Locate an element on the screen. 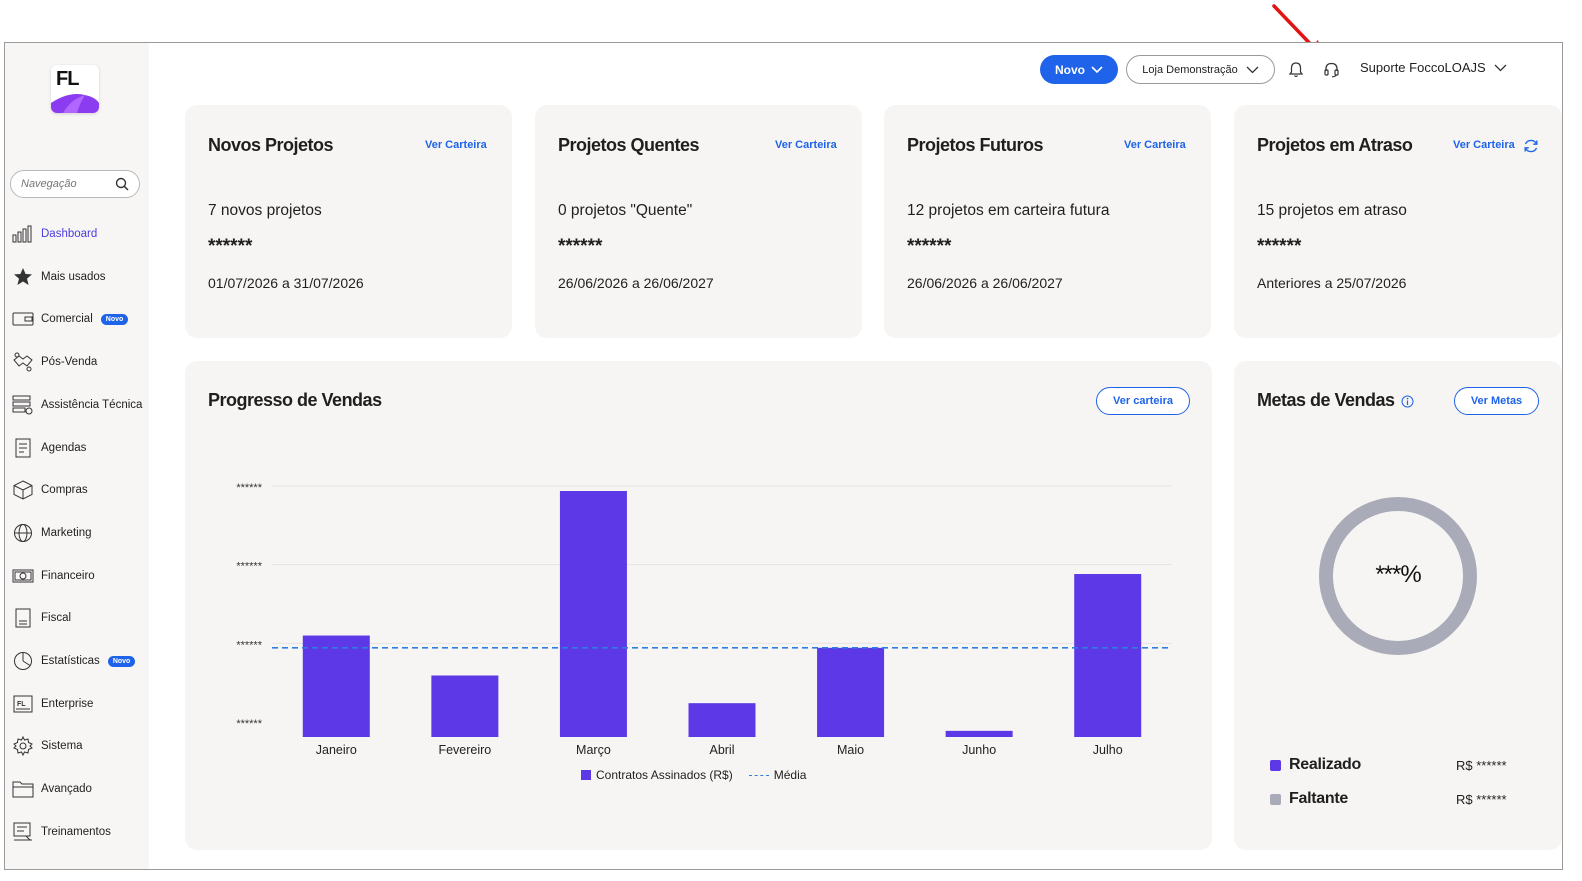 The image size is (1582, 881). sidebar-item-label: Pós-Venda is located at coordinates (69, 362).